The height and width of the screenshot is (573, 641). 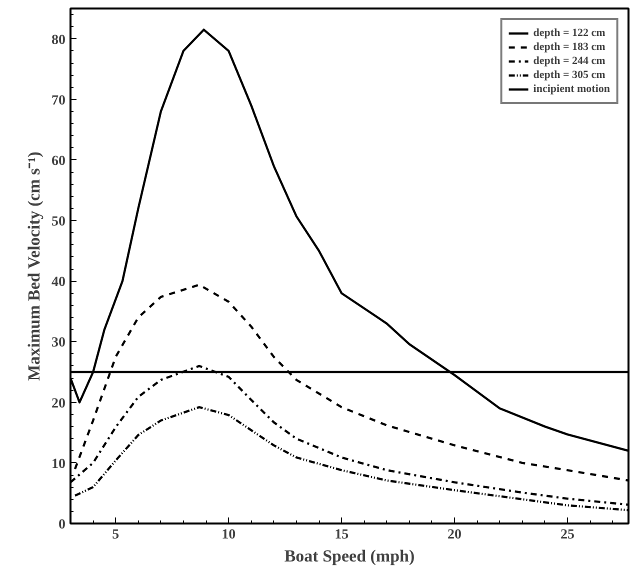 I want to click on y-tick-label: 10, so click(x=59, y=464).